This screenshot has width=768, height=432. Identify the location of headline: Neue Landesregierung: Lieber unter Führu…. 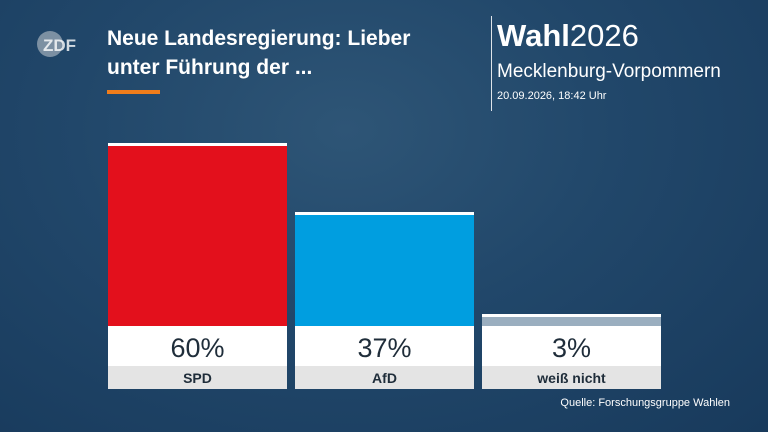
(259, 53).